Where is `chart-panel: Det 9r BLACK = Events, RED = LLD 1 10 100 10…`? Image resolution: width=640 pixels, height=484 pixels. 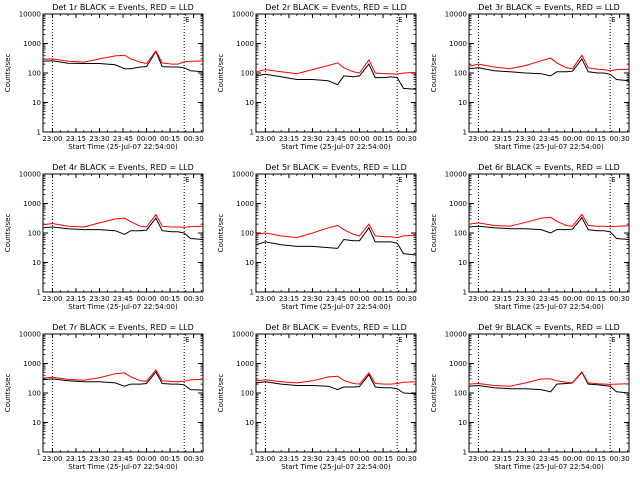 chart-panel: Det 9r BLACK = Events, RED = LLD 1 10 100 10… is located at coordinates (530, 397).